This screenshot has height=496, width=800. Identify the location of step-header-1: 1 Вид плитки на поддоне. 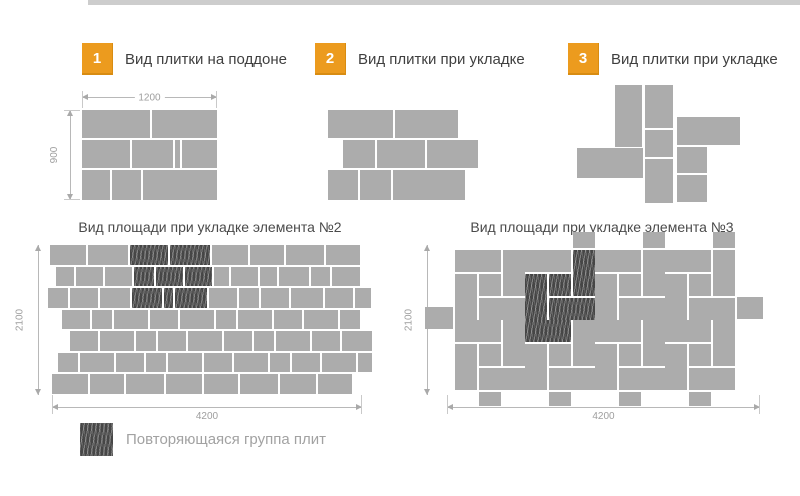
(184, 59).